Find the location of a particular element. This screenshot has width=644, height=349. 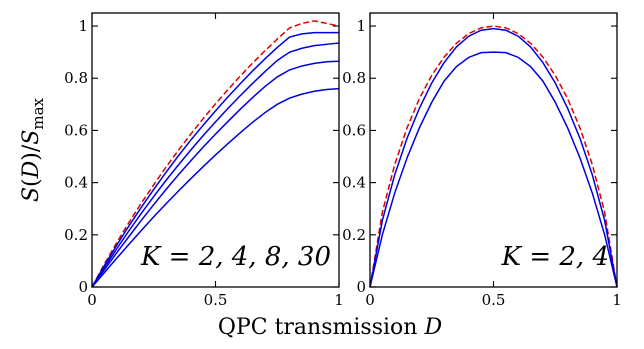

y-tick-label-0-3: 0.6 is located at coordinates (76, 130).